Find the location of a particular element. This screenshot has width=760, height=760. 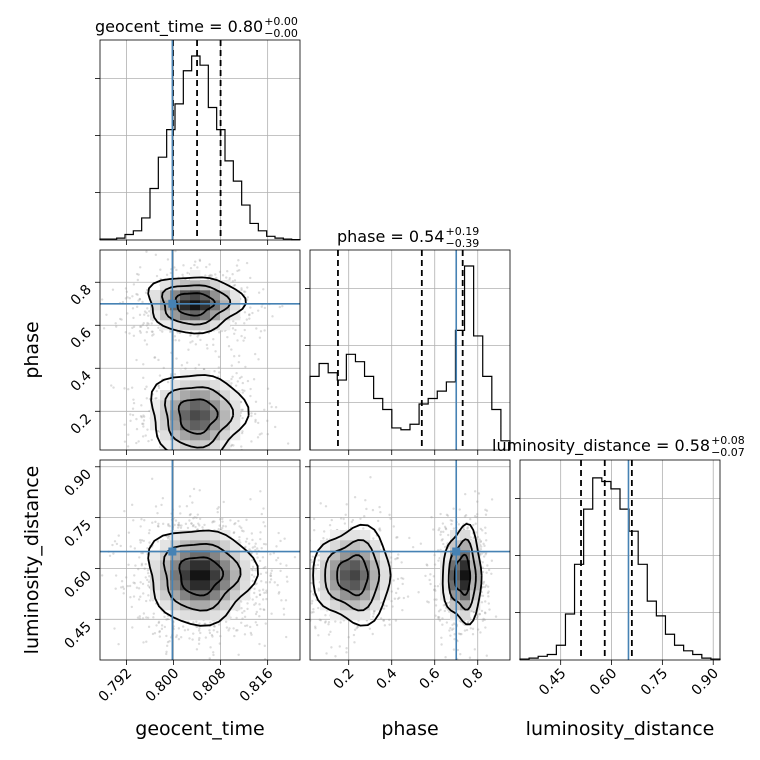

xlabel-luminosity-distance: luminosity_distance is located at coordinates (620, 729).